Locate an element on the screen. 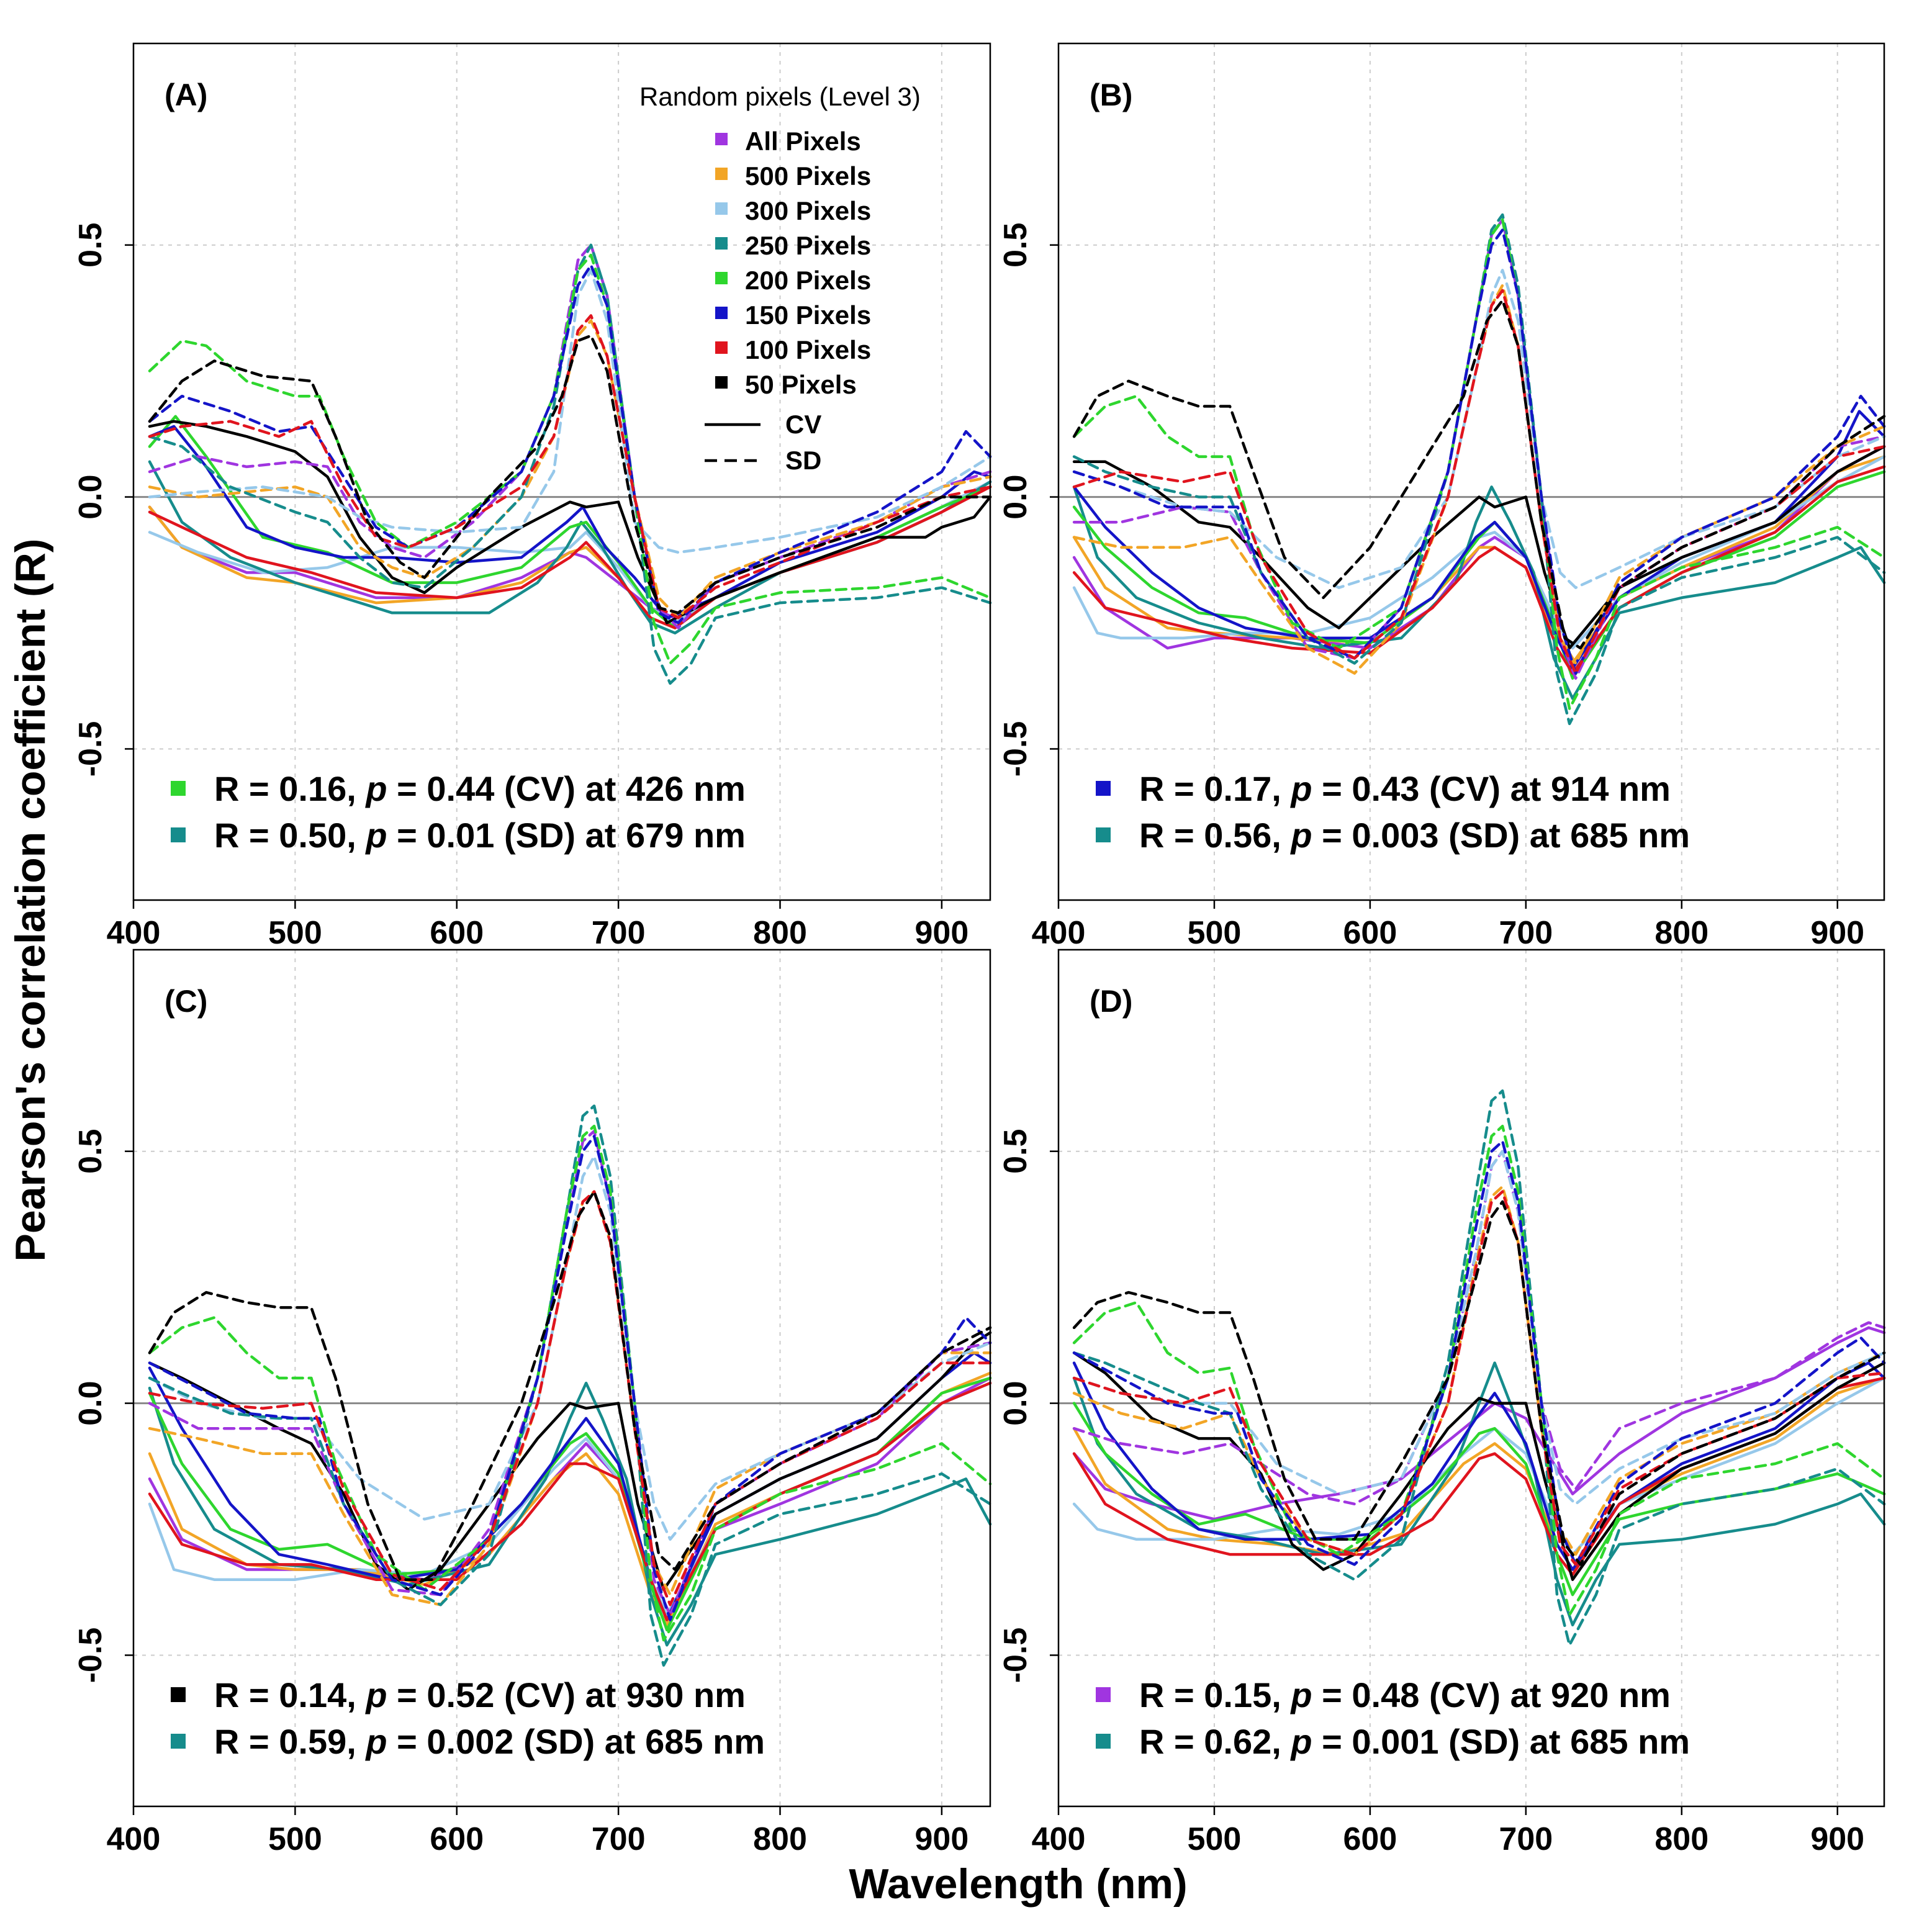 This screenshot has width=1932, height=1915. legend-entry-label: All Pixels is located at coordinates (803, 141).